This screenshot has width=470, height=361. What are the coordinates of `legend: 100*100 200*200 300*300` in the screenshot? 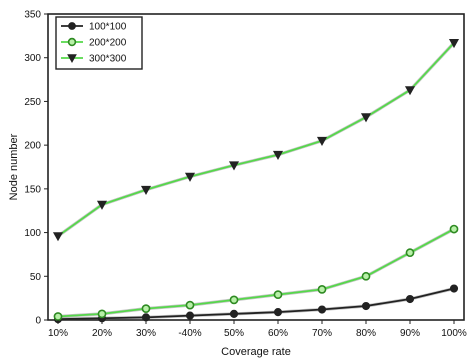 It's located at (99, 43).